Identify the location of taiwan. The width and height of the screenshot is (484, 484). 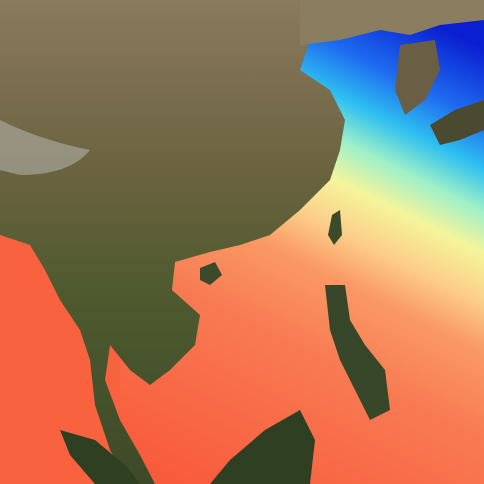
(335, 227).